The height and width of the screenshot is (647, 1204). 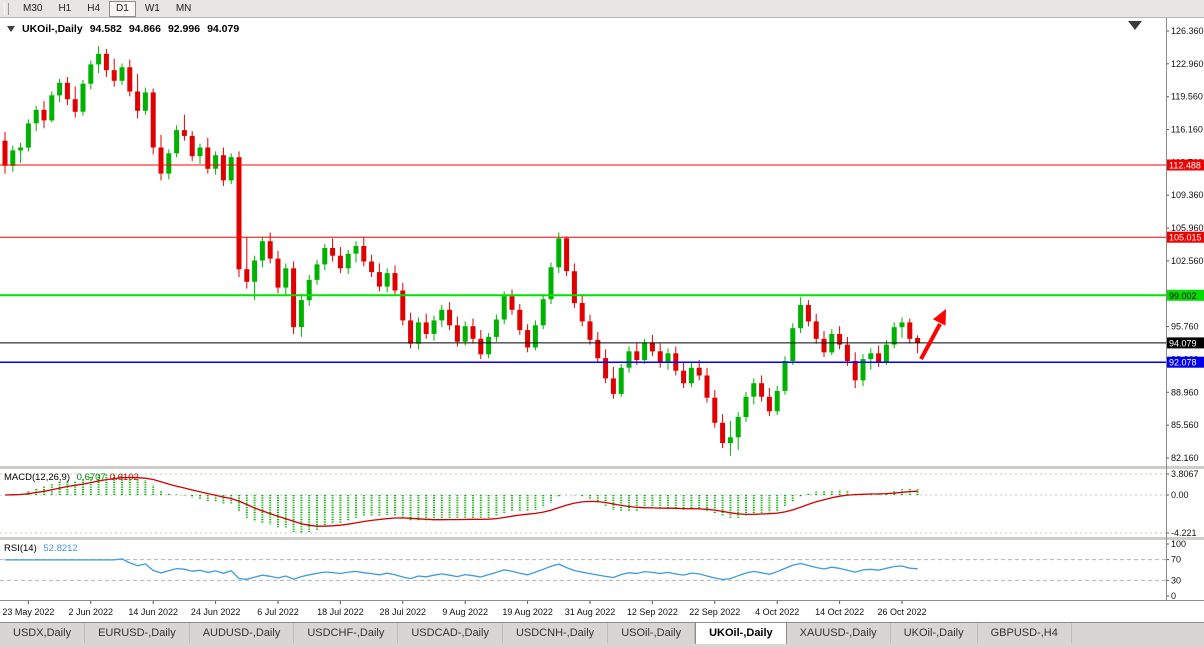 I want to click on svg-text: 0.00, so click(x=1180, y=495).